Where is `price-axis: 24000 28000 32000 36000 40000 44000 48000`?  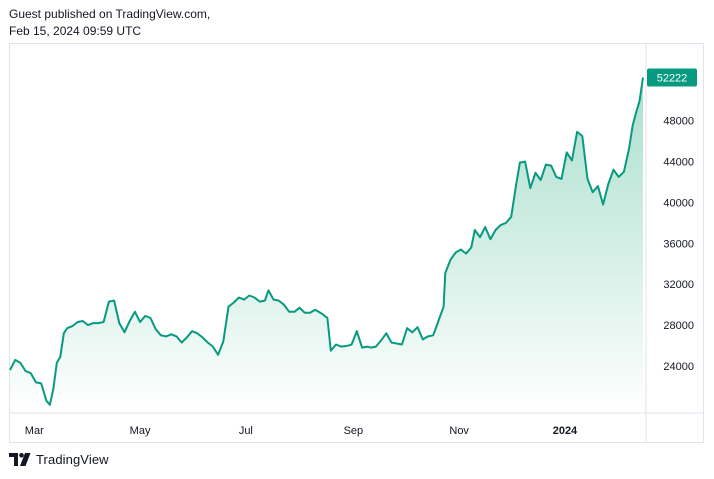 price-axis: 24000 28000 32000 36000 40000 44000 48000 is located at coordinates (678, 244).